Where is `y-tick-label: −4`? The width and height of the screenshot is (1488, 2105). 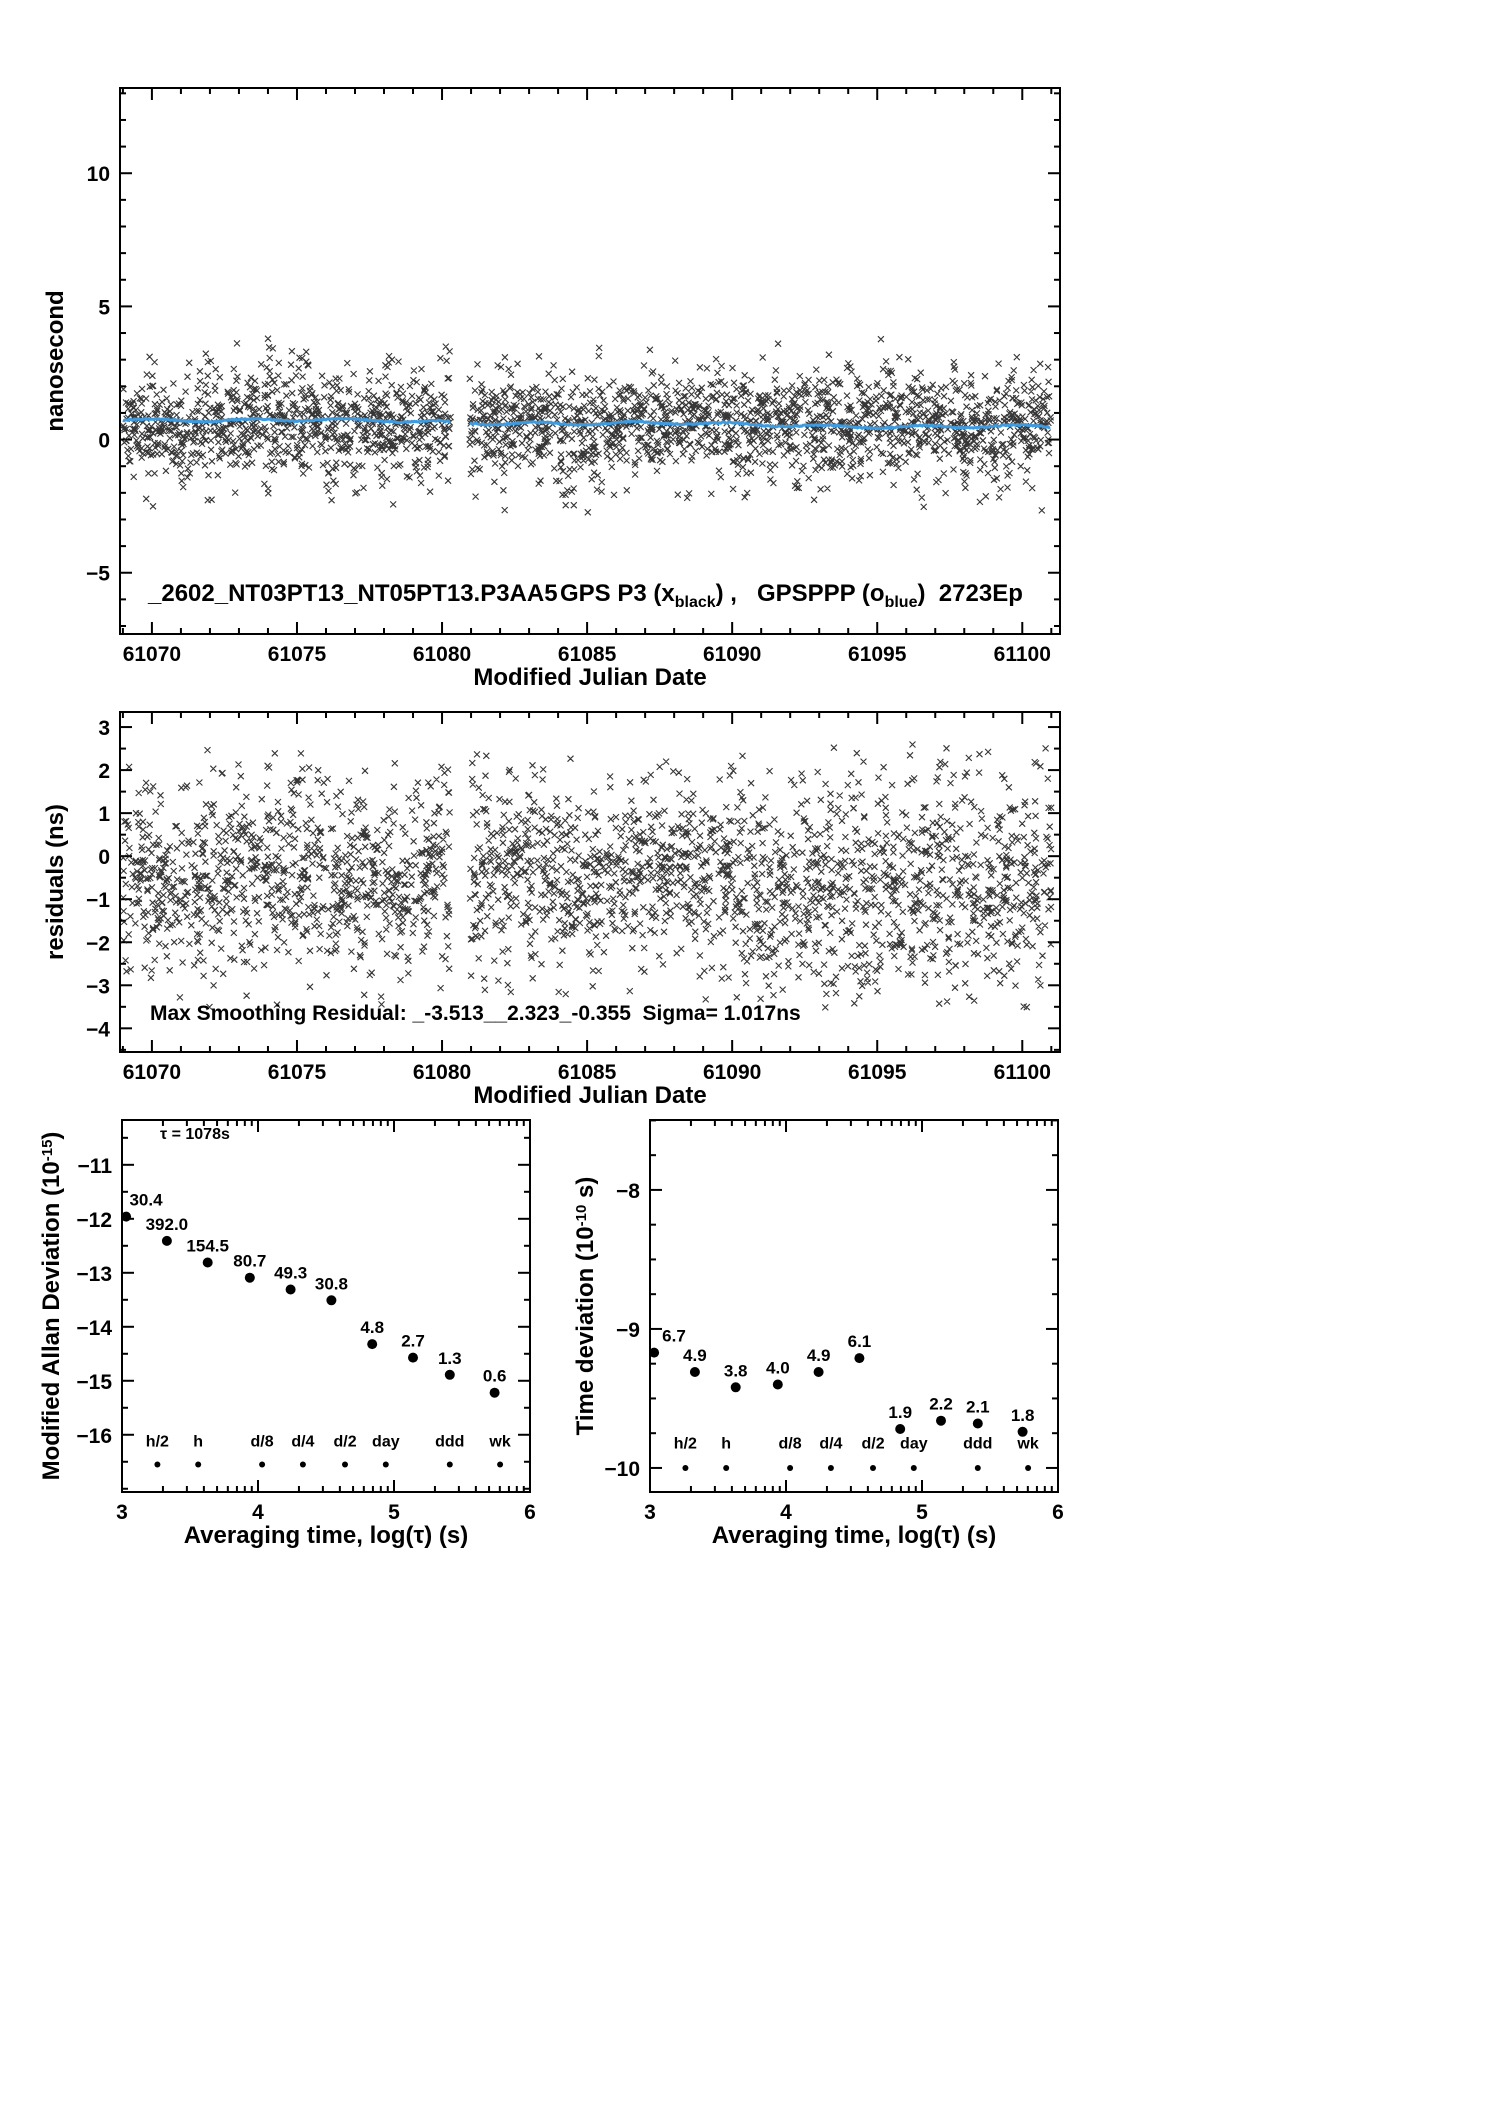
y-tick-label: −4 is located at coordinates (98, 1029).